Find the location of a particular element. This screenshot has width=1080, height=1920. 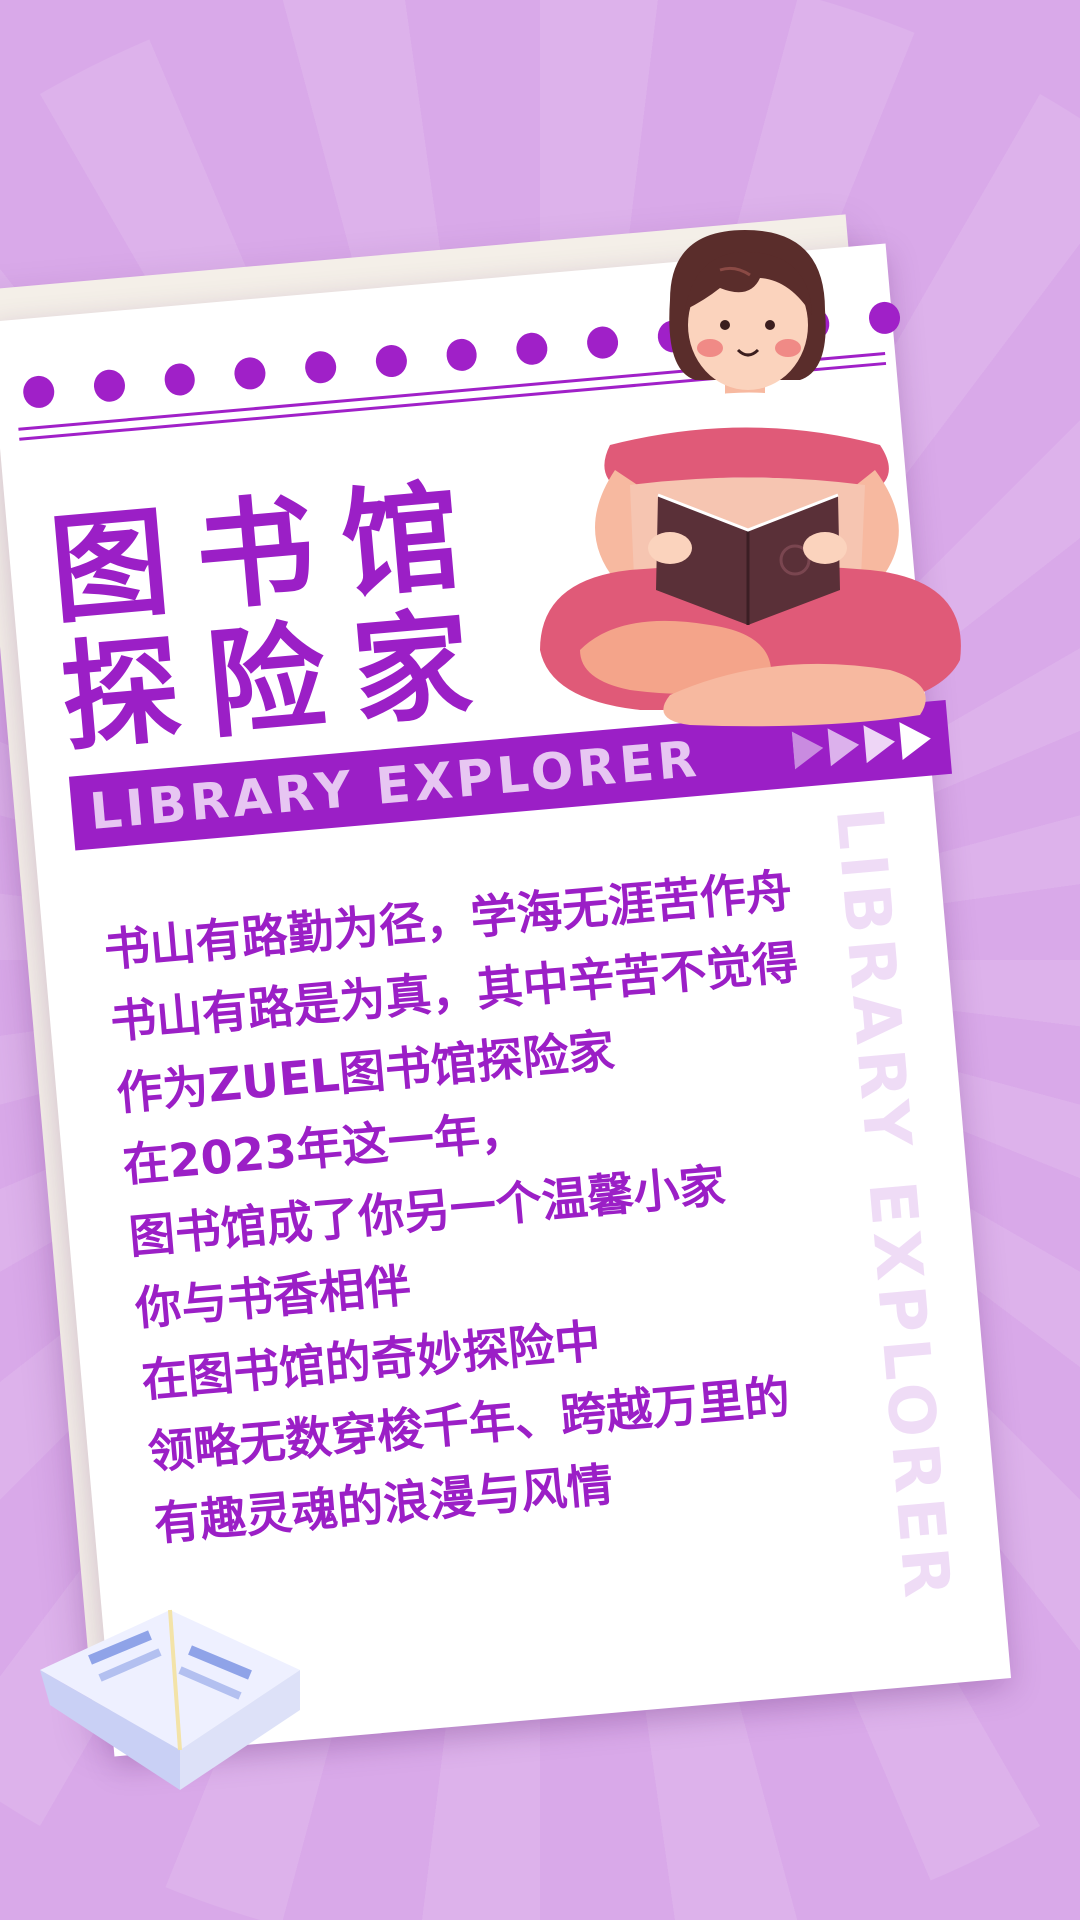

girl-reading-book-icon is located at coordinates (750, 478).